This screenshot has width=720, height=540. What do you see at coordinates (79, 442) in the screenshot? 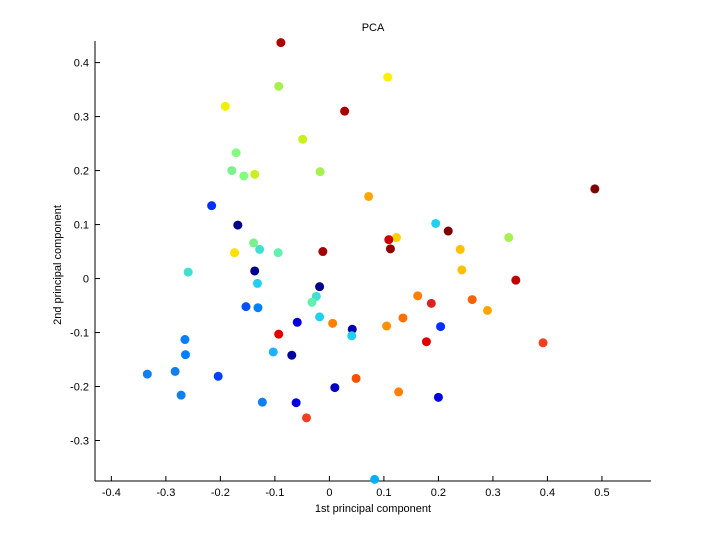
I see `y-tick-label: -0.3` at bounding box center [79, 442].